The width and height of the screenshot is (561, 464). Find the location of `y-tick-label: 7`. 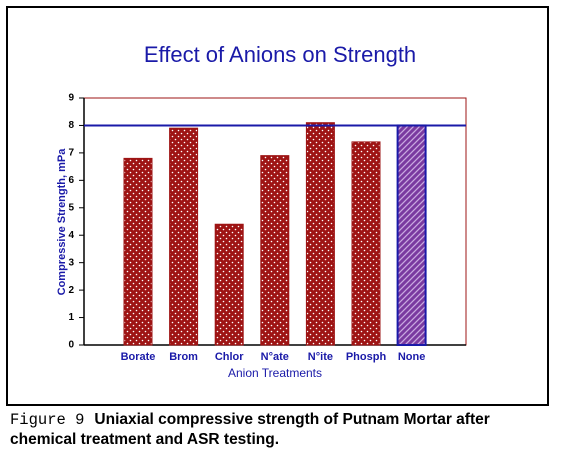

y-tick-label: 7 is located at coordinates (71, 153).